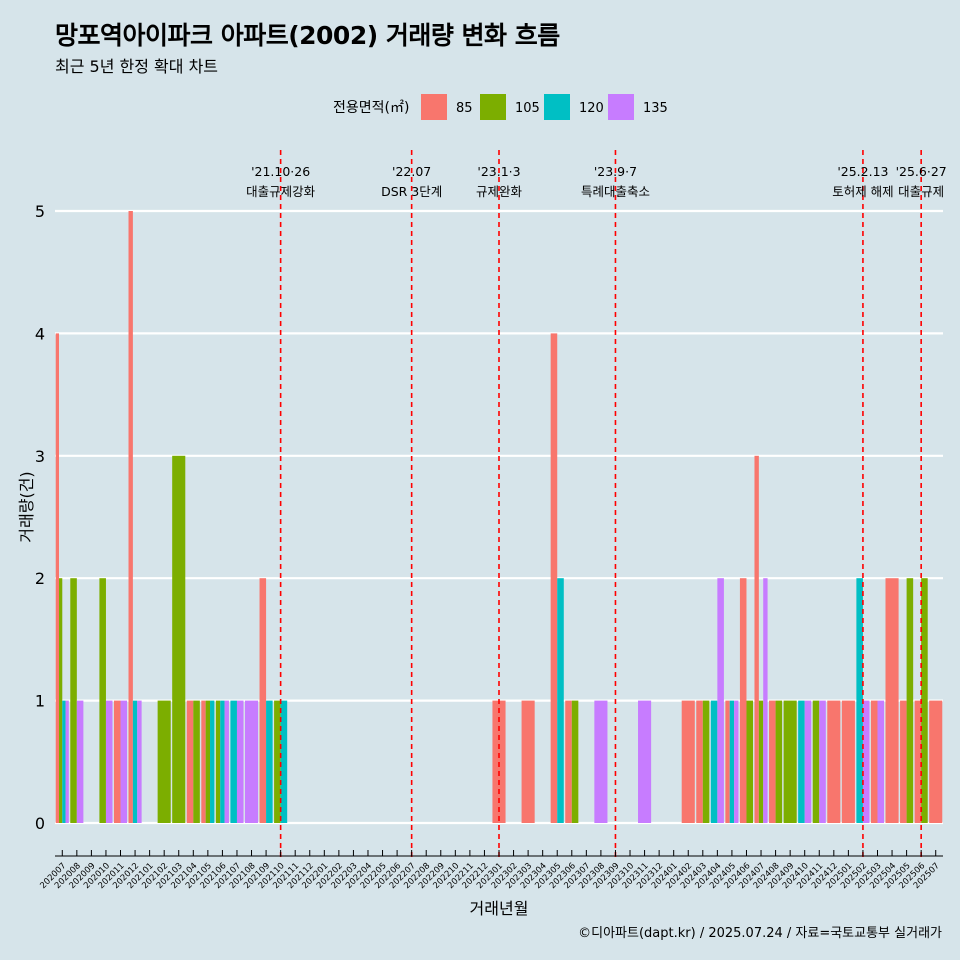 The height and width of the screenshot is (960, 960). I want to click on legend-label-105: 105, so click(527, 108).